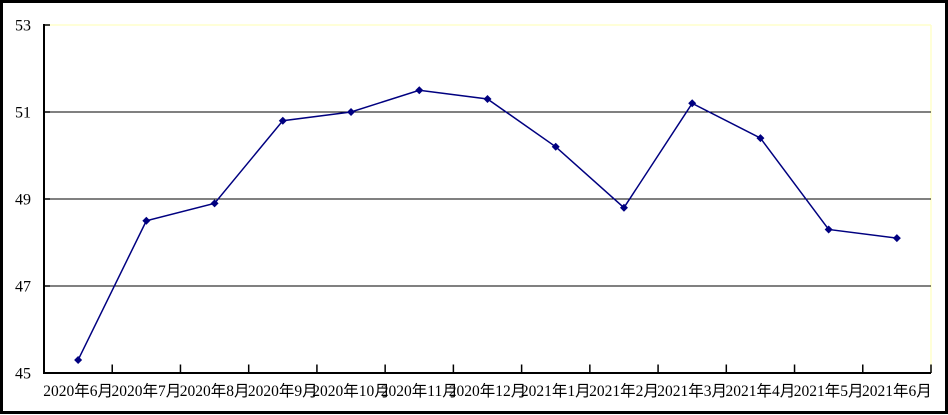 This screenshot has height=415, width=948. I want to click on x-axis-label: 2020年10月, so click(351, 391).